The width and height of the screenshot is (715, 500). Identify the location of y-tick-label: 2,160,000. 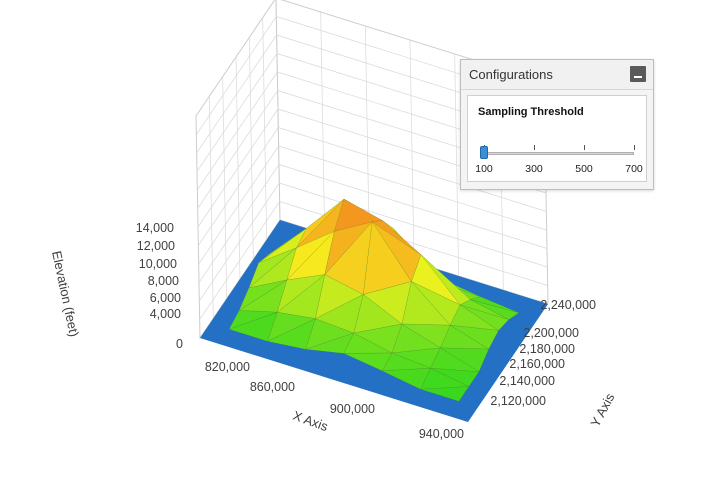
(537, 364).